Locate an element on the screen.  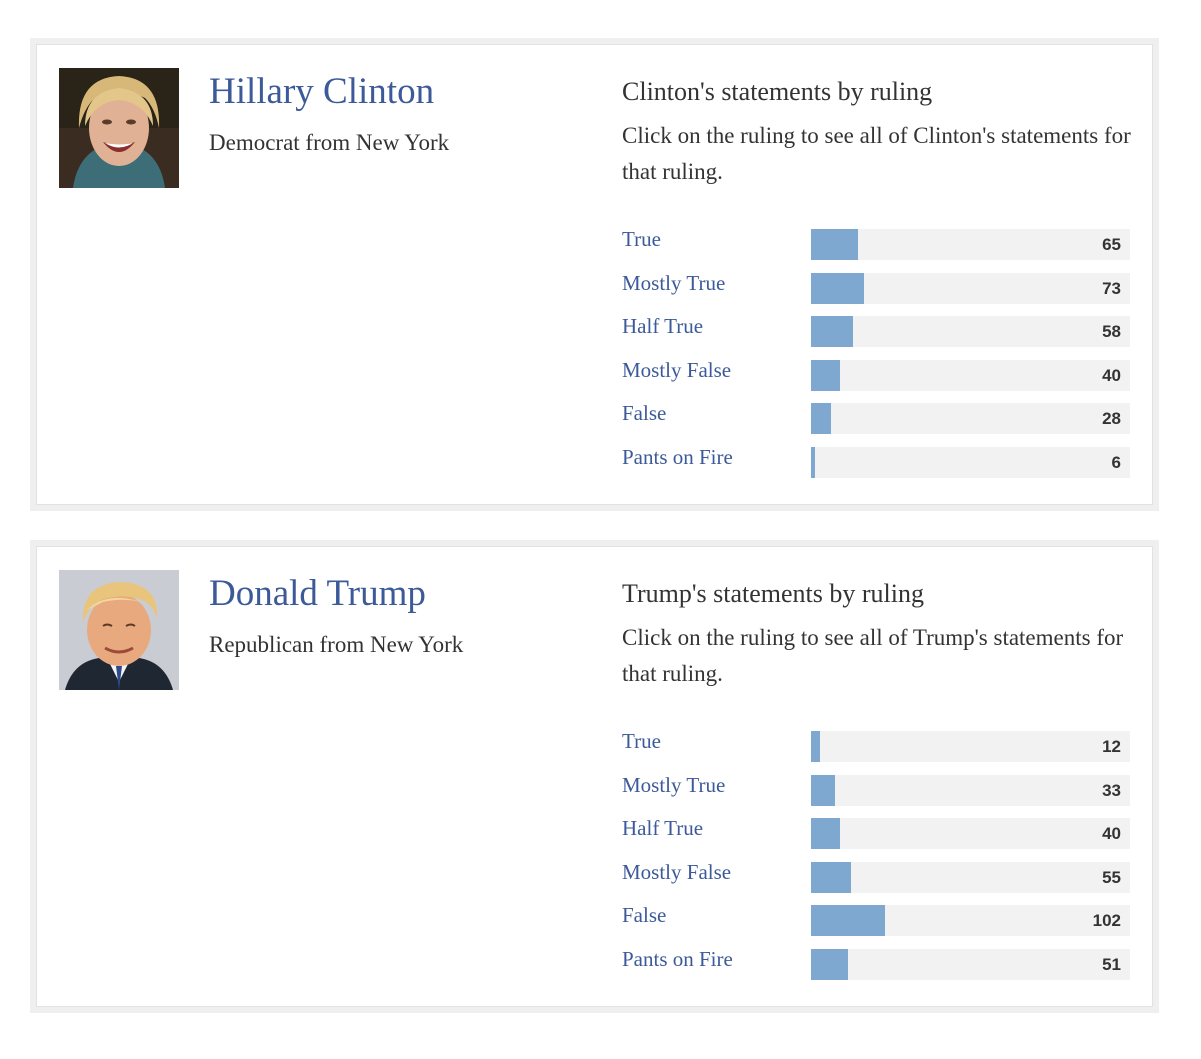
ruling-row-mostly-false: Mostly False 40 is located at coordinates (876, 375).